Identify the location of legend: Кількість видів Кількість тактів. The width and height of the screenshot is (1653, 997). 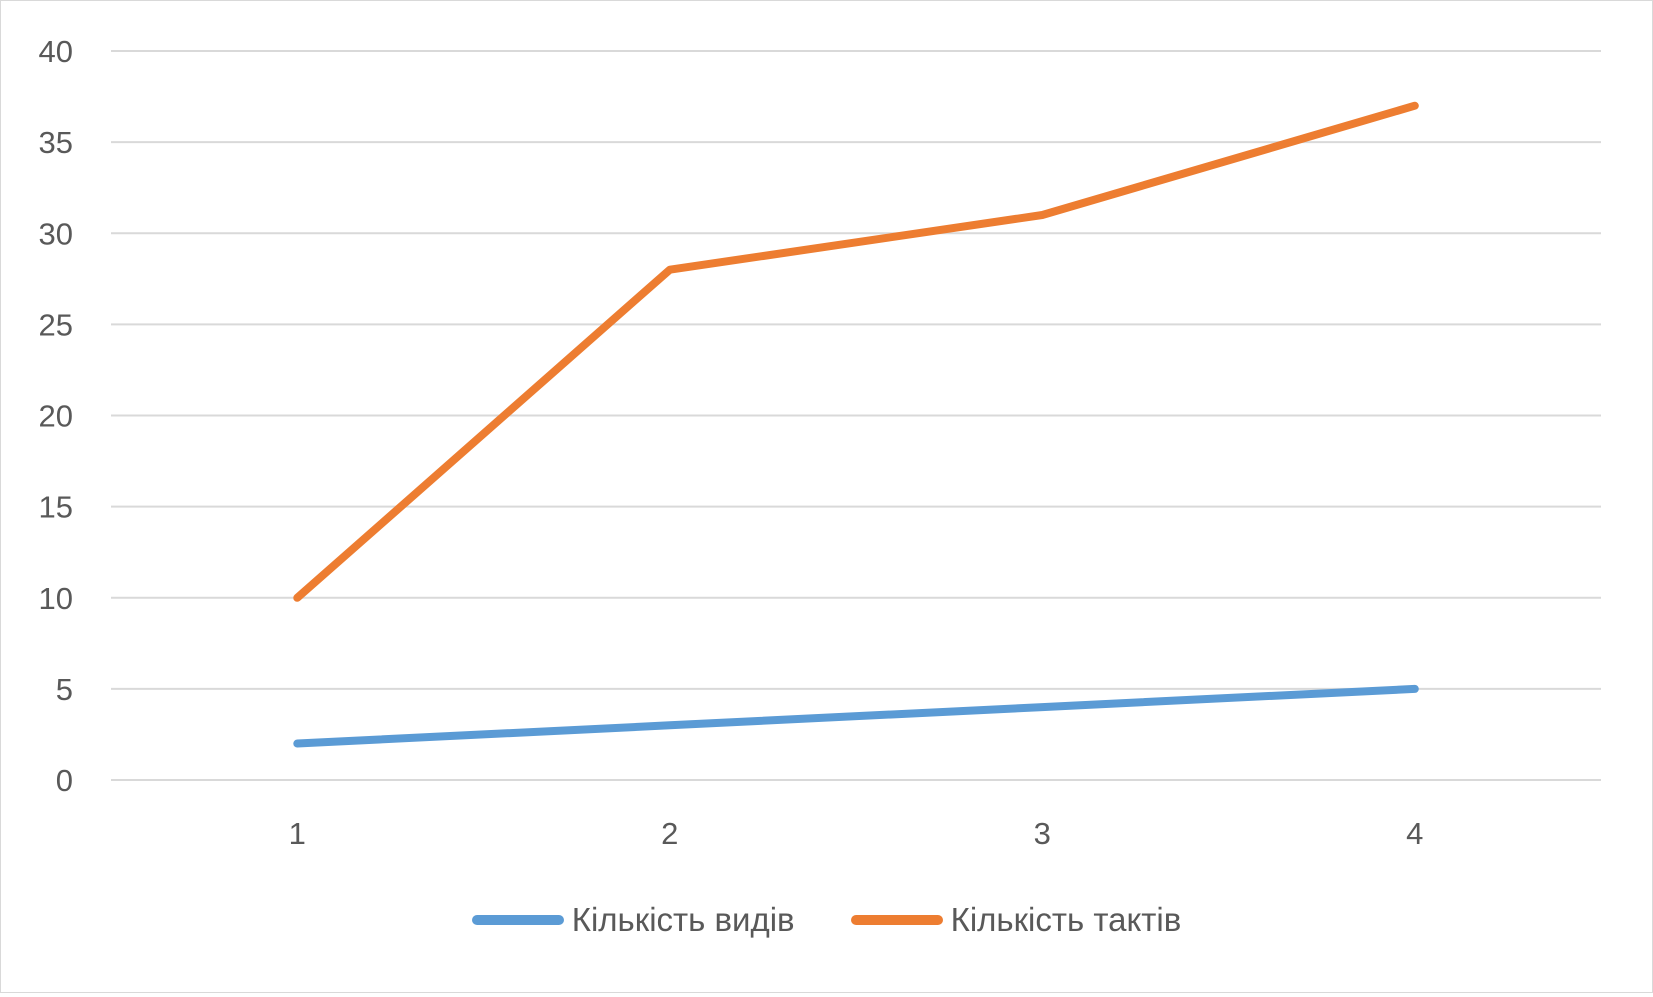
(826, 920).